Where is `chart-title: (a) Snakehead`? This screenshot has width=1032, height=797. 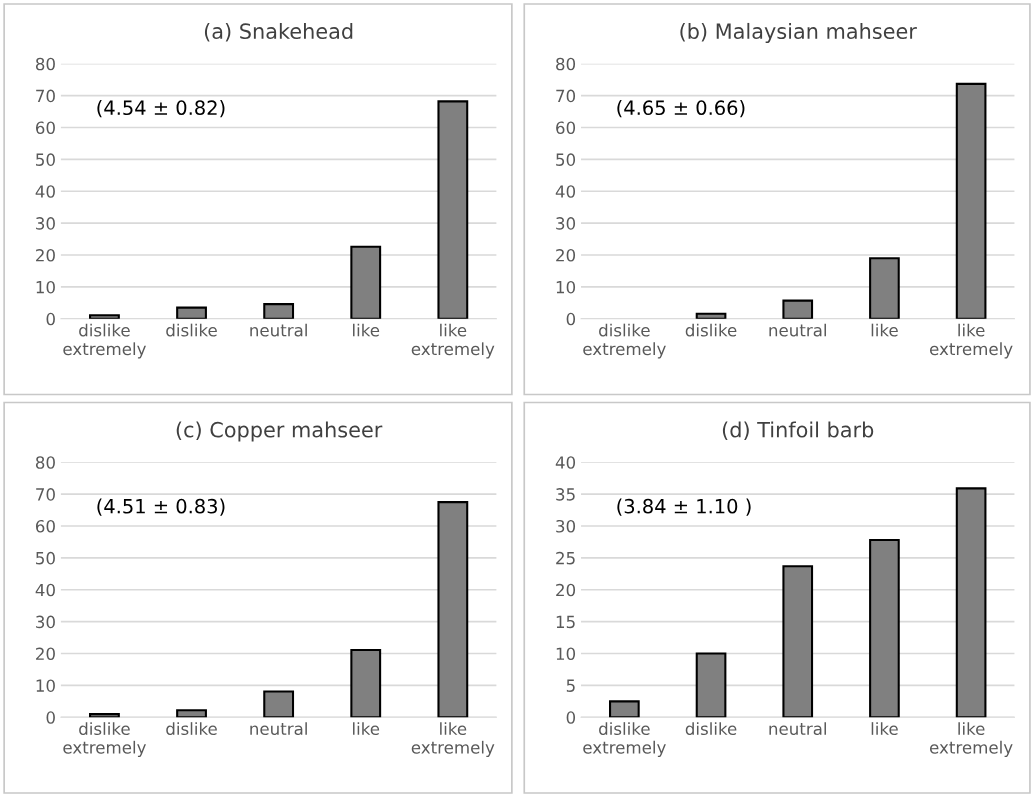 chart-title: (a) Snakehead is located at coordinates (278, 32).